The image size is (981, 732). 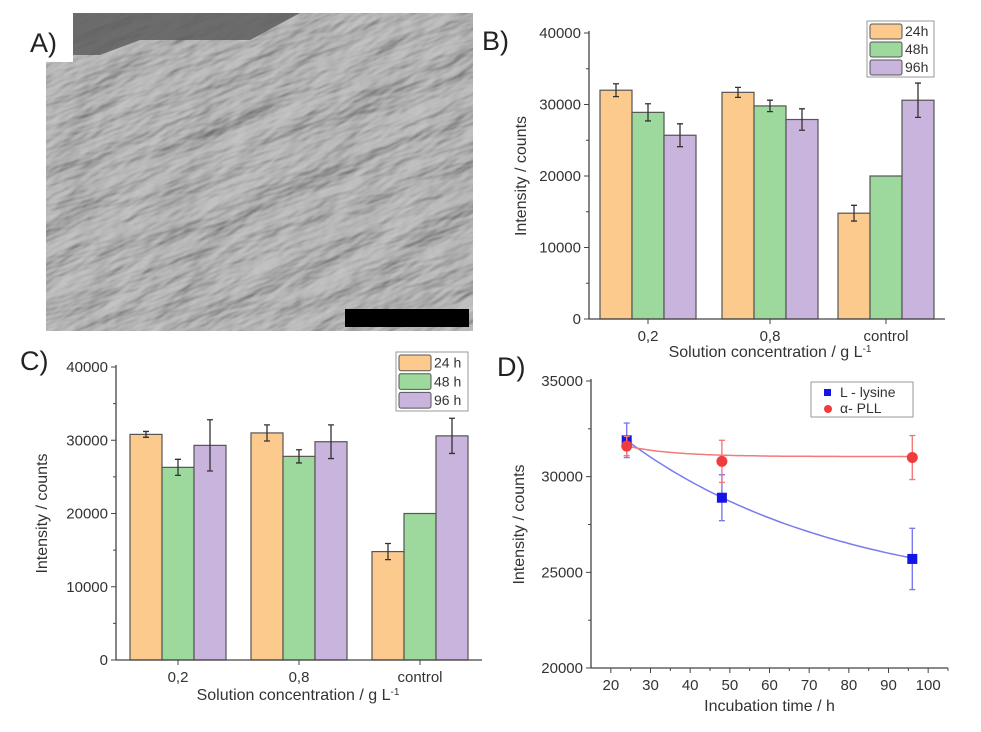 I want to click on x-axis-title: Solution concentration / g L-1, so click(x=770, y=353).